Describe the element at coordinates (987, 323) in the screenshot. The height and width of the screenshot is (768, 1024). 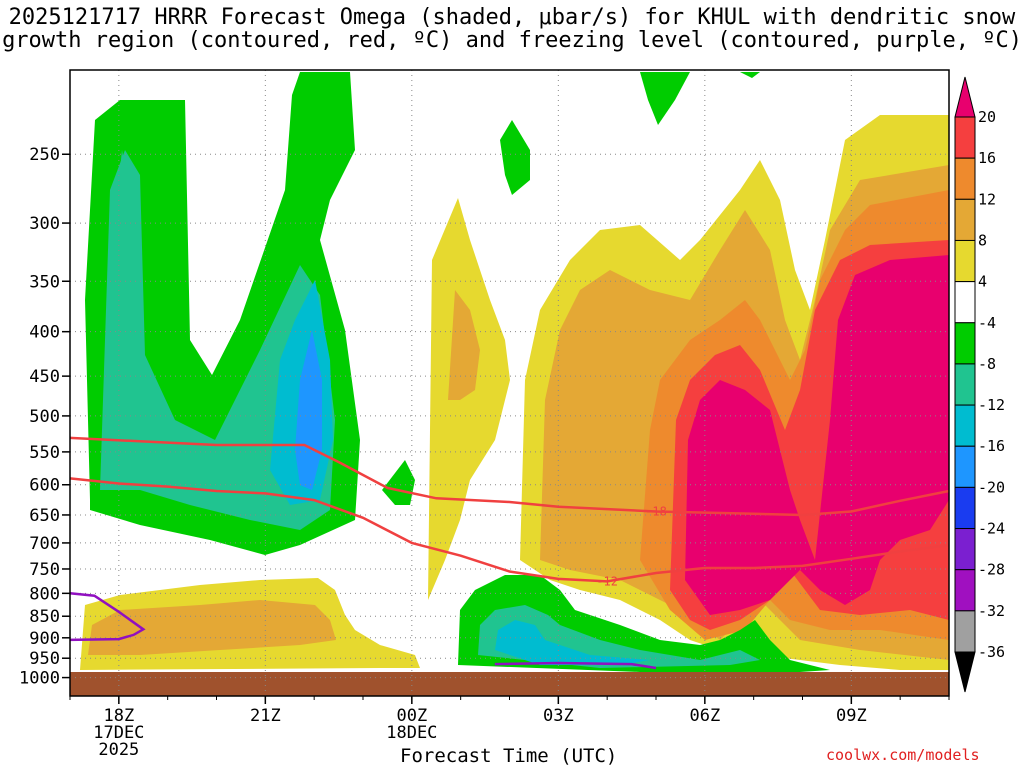
I see `colorbar-tick-label: -4` at that location.